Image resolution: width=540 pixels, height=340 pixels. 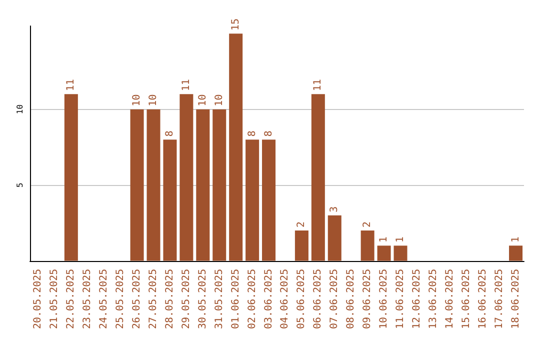 What do you see at coordinates (384, 299) in the screenshot?
I see `x-tick-label: 10.06.2025` at bounding box center [384, 299].